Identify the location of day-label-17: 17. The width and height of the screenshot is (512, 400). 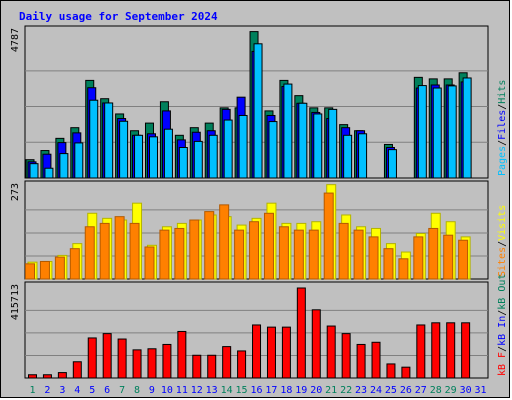
(271, 390).